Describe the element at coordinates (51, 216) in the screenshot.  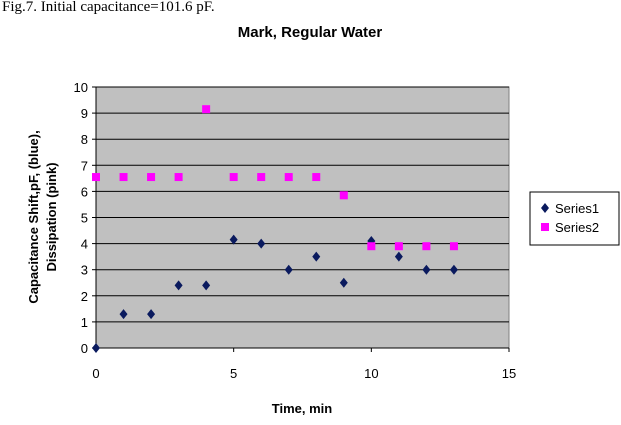
I see `y-axis-label-line-2: Dissipation (pink)` at that location.